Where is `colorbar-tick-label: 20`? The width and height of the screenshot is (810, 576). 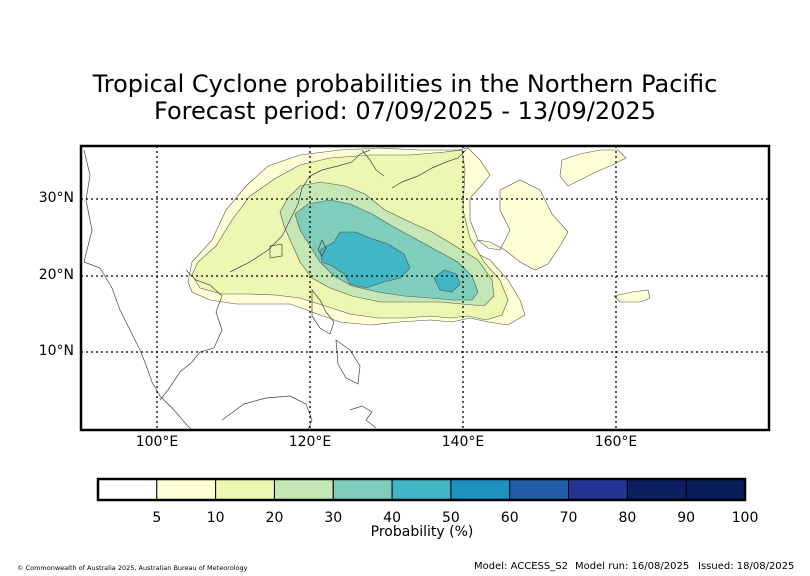 colorbar-tick-label: 20 is located at coordinates (274, 518).